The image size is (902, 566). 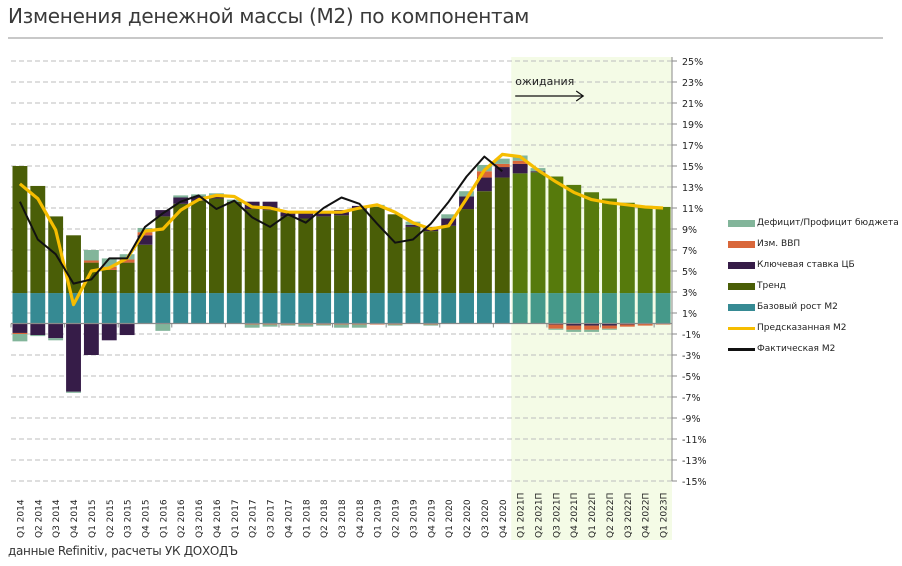 I want to click on y-tick-label: -11%, so click(x=694, y=440).